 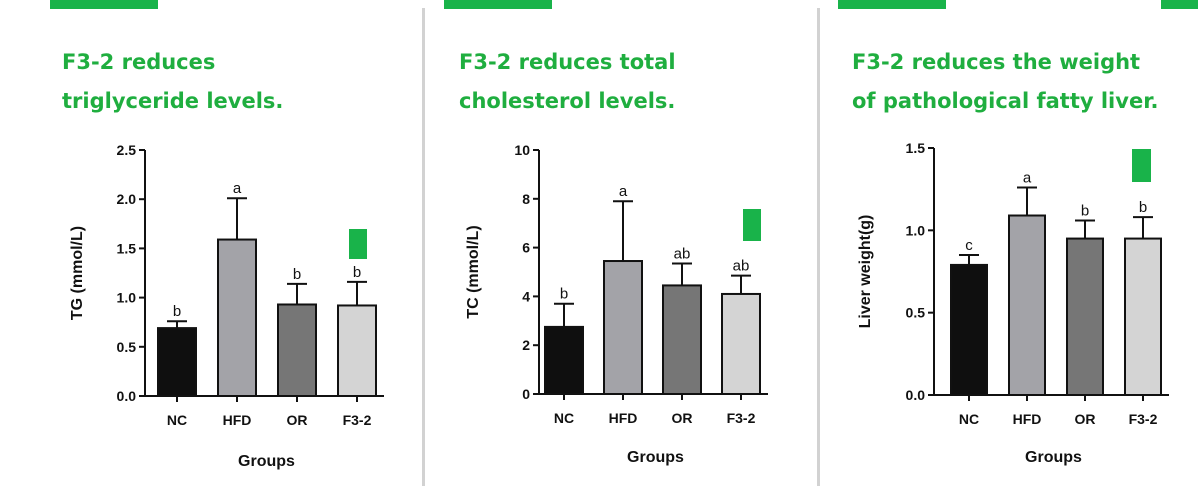 What do you see at coordinates (522, 150) in the screenshot?
I see `y-tick-label: 10` at bounding box center [522, 150].